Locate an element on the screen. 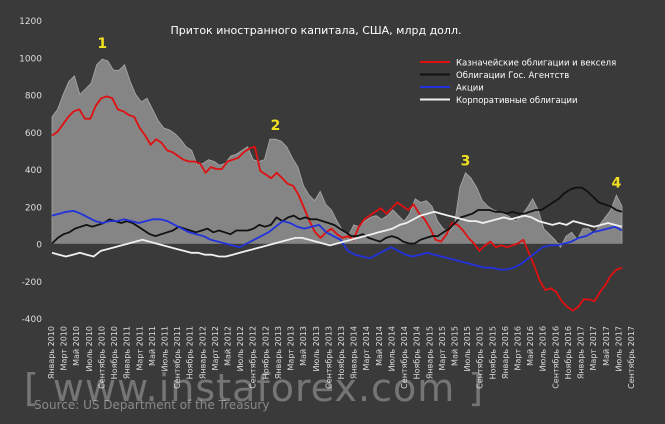 This screenshot has height=424, width=665. y-tick-label: 600 is located at coordinates (33, 134).